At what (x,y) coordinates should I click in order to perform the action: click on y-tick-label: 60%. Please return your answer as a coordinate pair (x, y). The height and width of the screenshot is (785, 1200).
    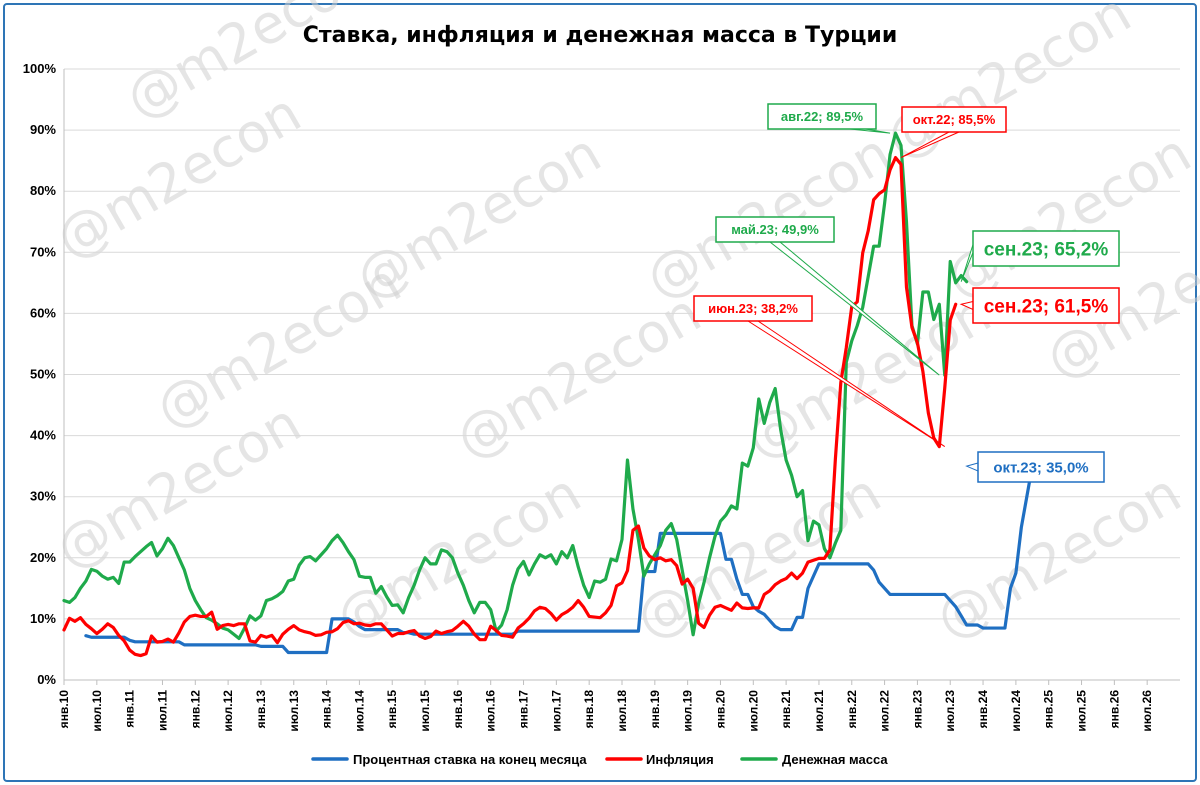
    Looking at the image, I should click on (43, 312).